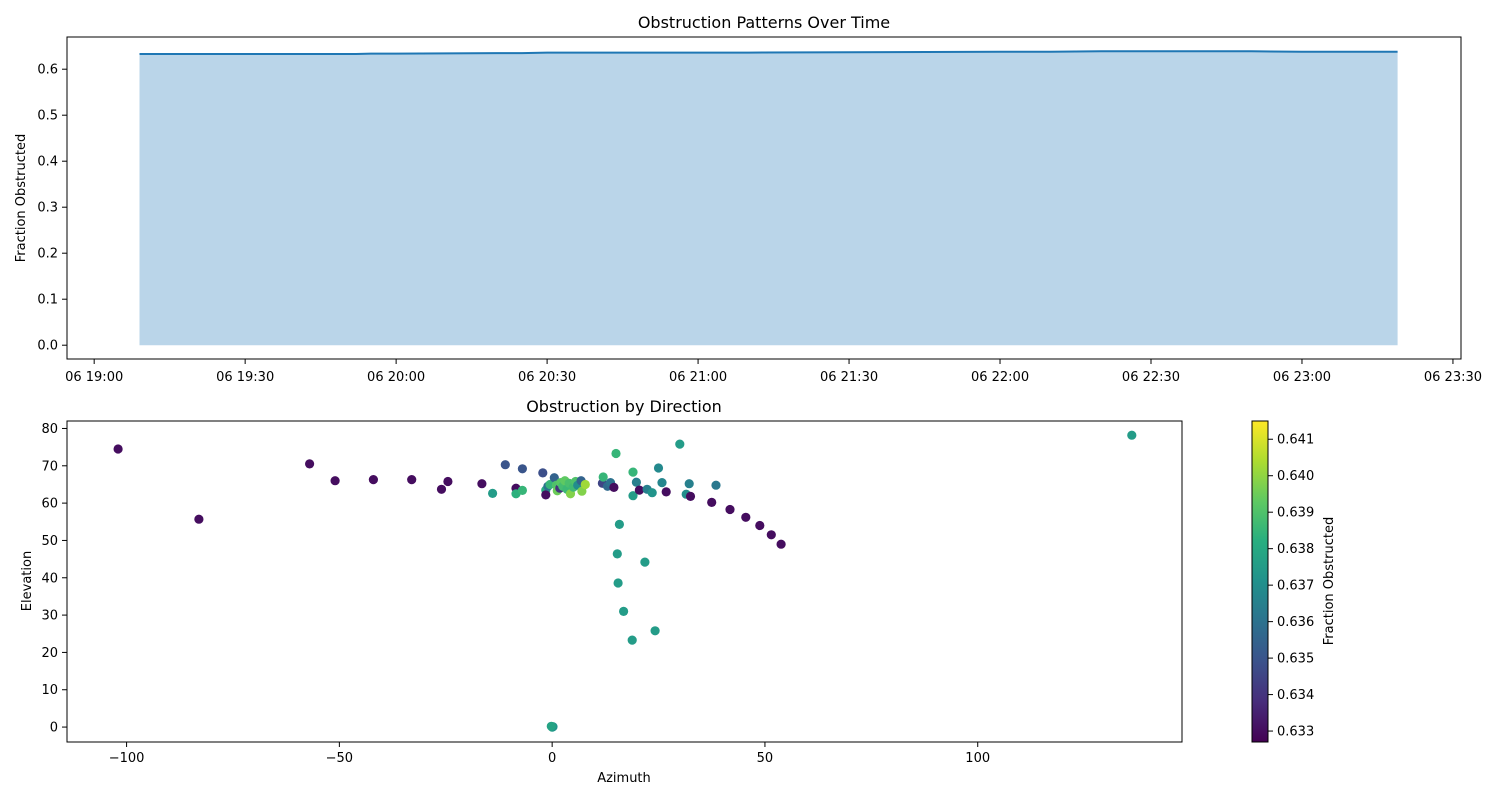  What do you see at coordinates (396, 377) in the screenshot?
I see `time-x-tick-label: 06 20:00` at bounding box center [396, 377].